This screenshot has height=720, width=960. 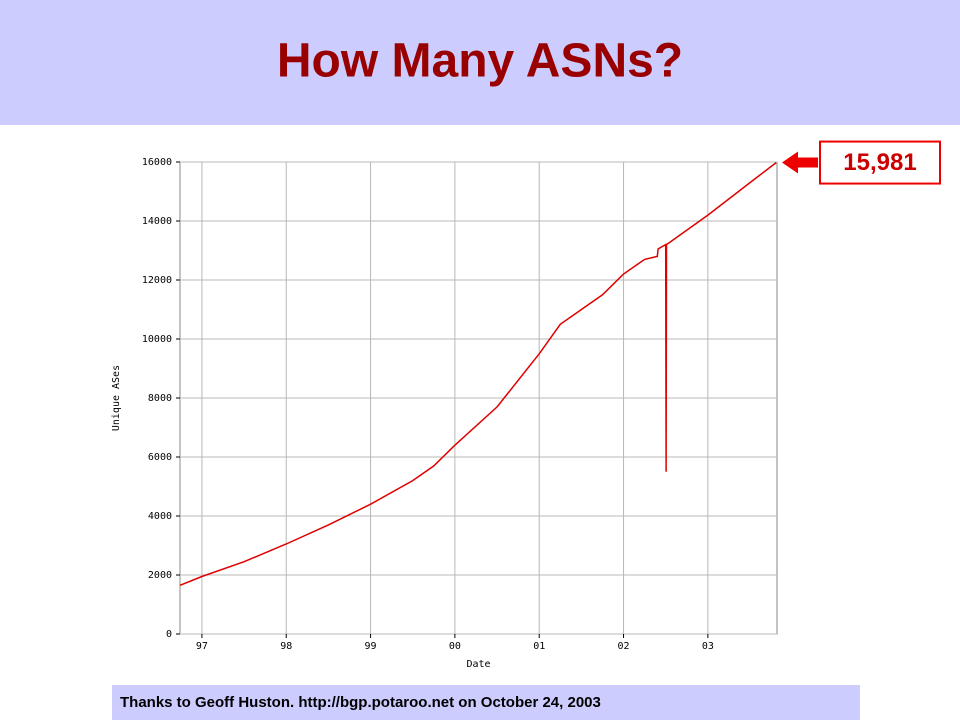 What do you see at coordinates (371, 646) in the screenshot?
I see `x-tick-label: 99` at bounding box center [371, 646].